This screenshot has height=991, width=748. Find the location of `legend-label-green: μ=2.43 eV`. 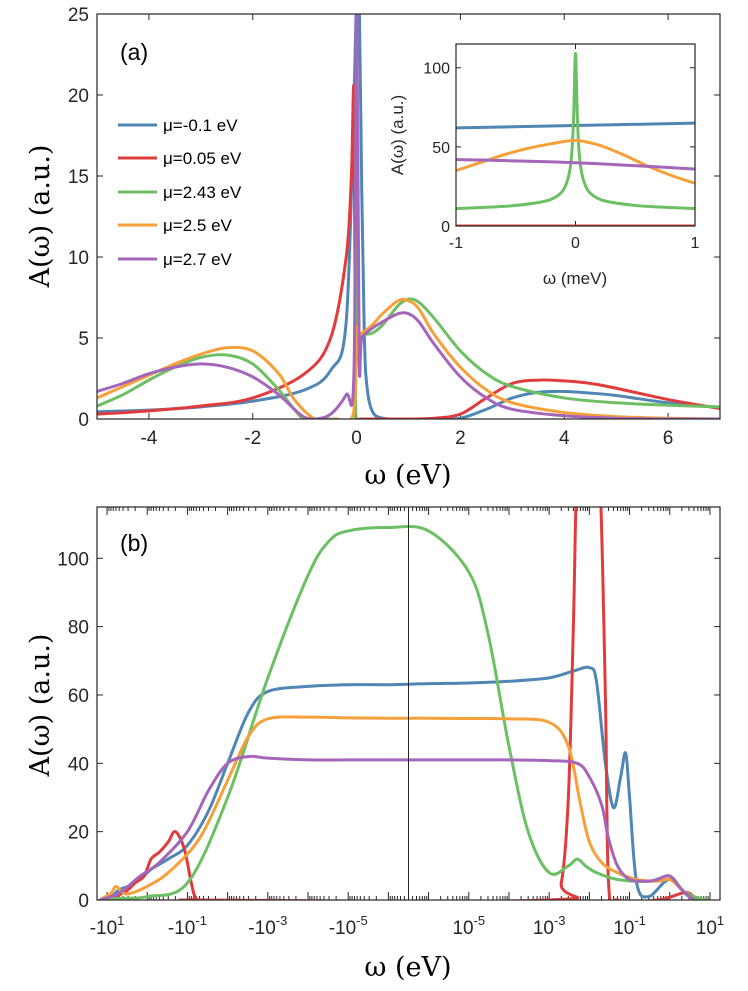

legend-label-green: μ=2.43 eV is located at coordinates (202, 192).